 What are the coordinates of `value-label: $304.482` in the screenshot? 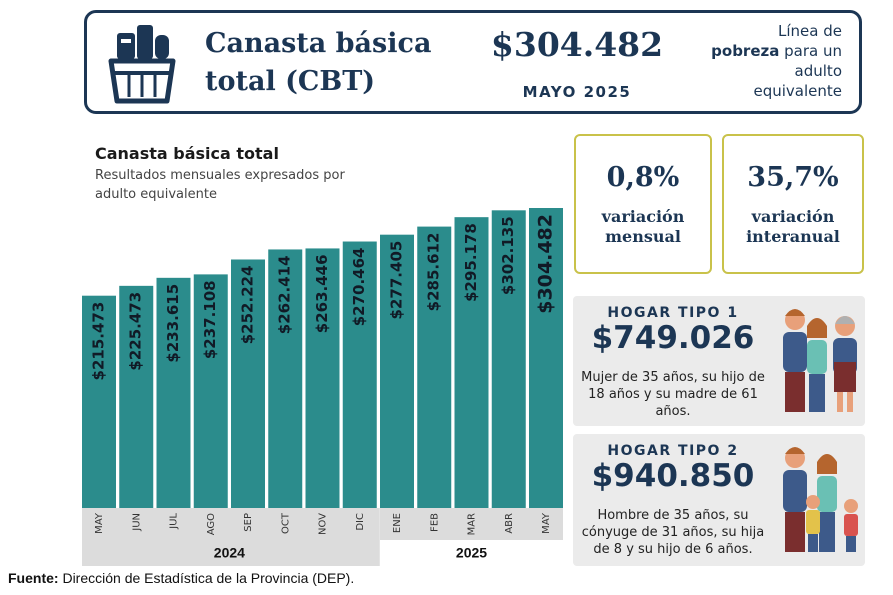 It's located at (546, 264).